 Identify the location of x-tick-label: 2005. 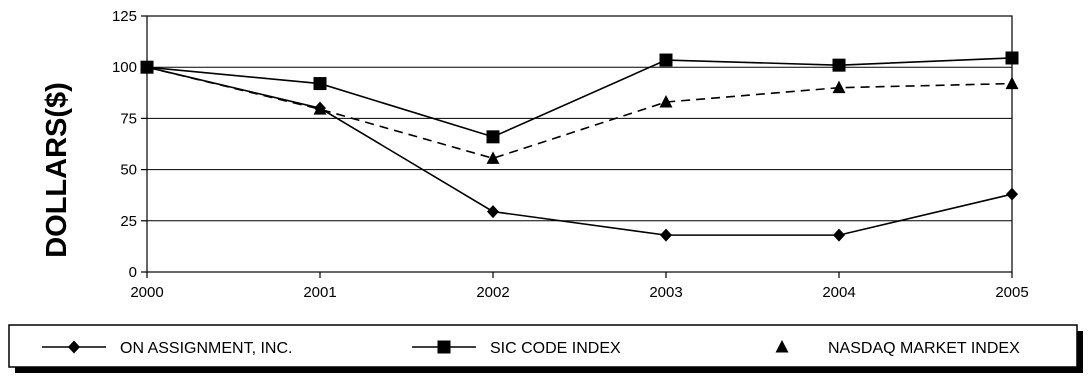
(1011, 292).